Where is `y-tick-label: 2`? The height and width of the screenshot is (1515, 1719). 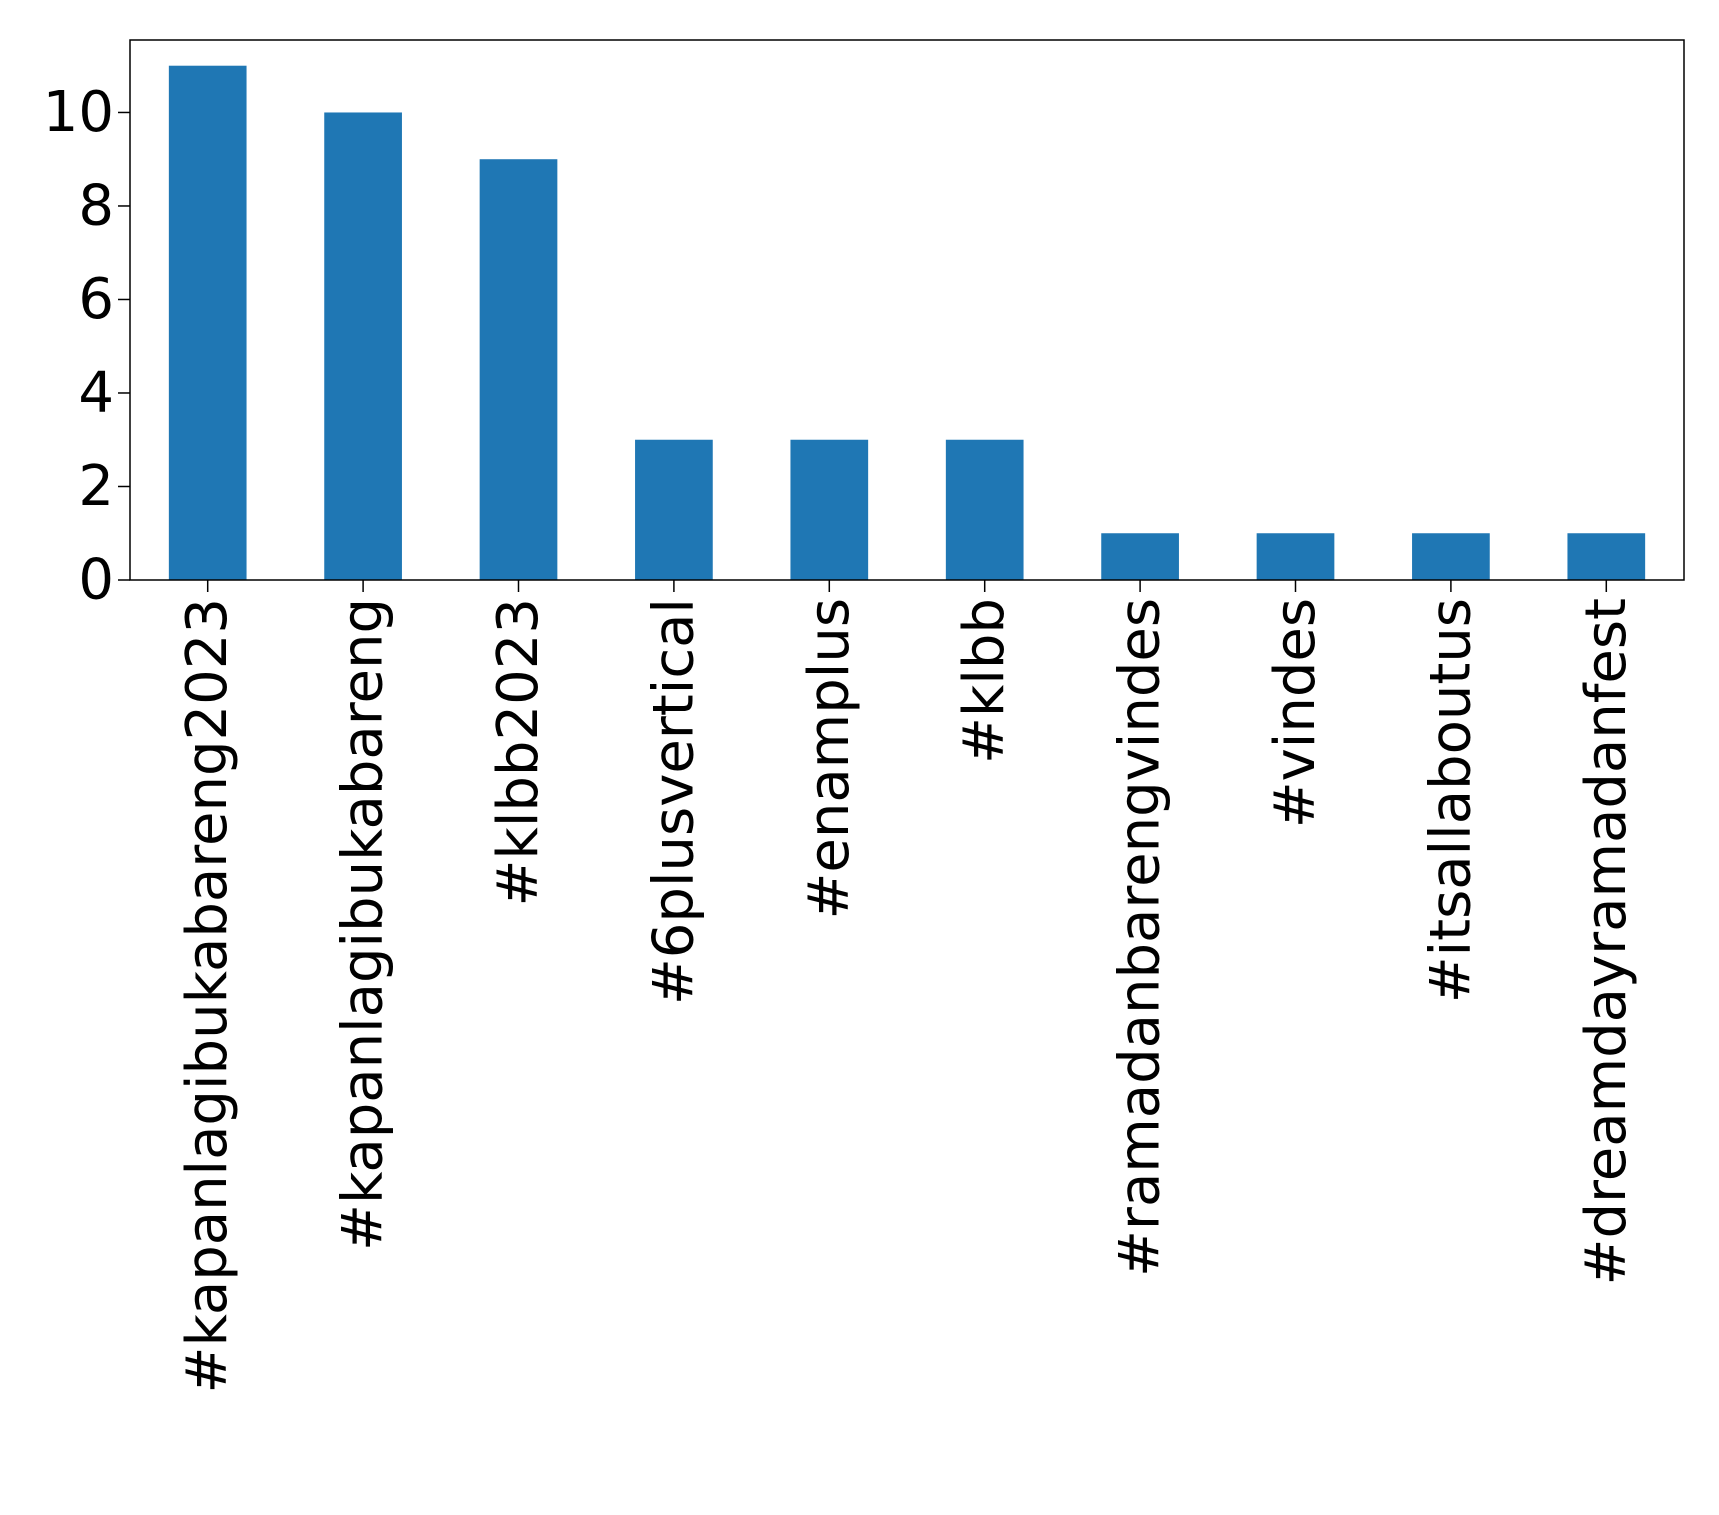 y-tick-label: 2 is located at coordinates (96, 486).